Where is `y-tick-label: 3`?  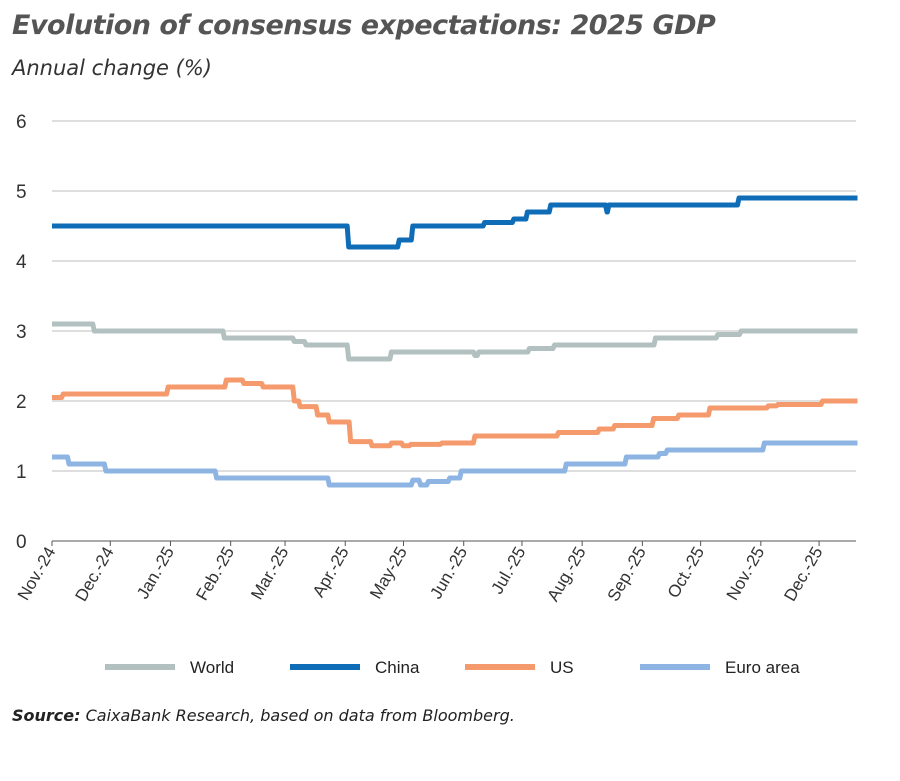
y-tick-label: 3 is located at coordinates (21, 332).